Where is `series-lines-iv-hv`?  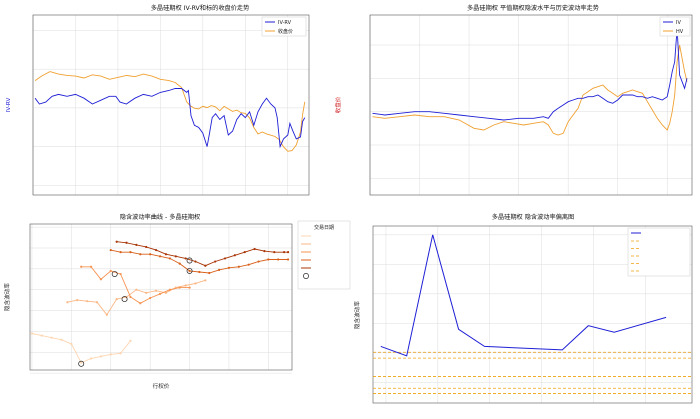
series-lines-iv-hv is located at coordinates (530, 82).